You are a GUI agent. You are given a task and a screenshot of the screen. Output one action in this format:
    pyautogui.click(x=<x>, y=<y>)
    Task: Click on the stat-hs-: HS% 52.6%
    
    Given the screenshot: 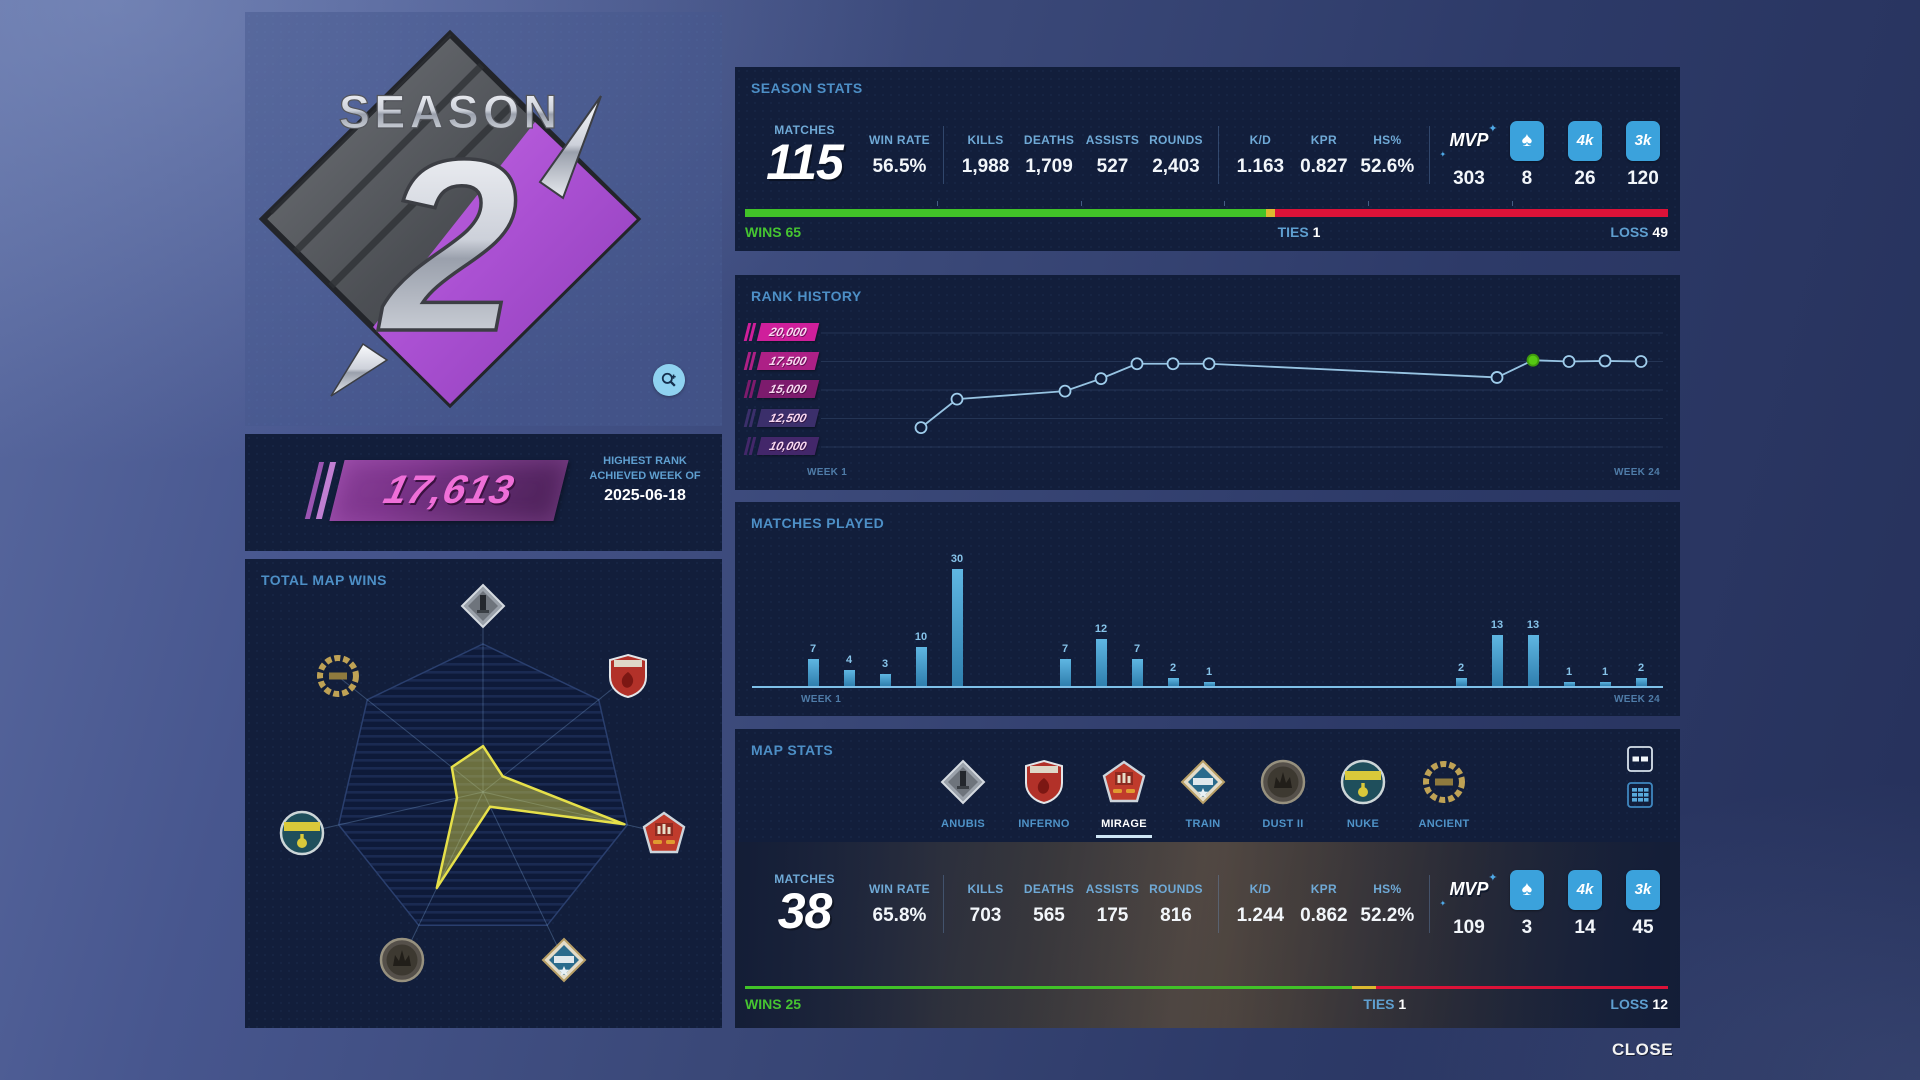 What is the action you would take?
    pyautogui.click(x=1387, y=155)
    